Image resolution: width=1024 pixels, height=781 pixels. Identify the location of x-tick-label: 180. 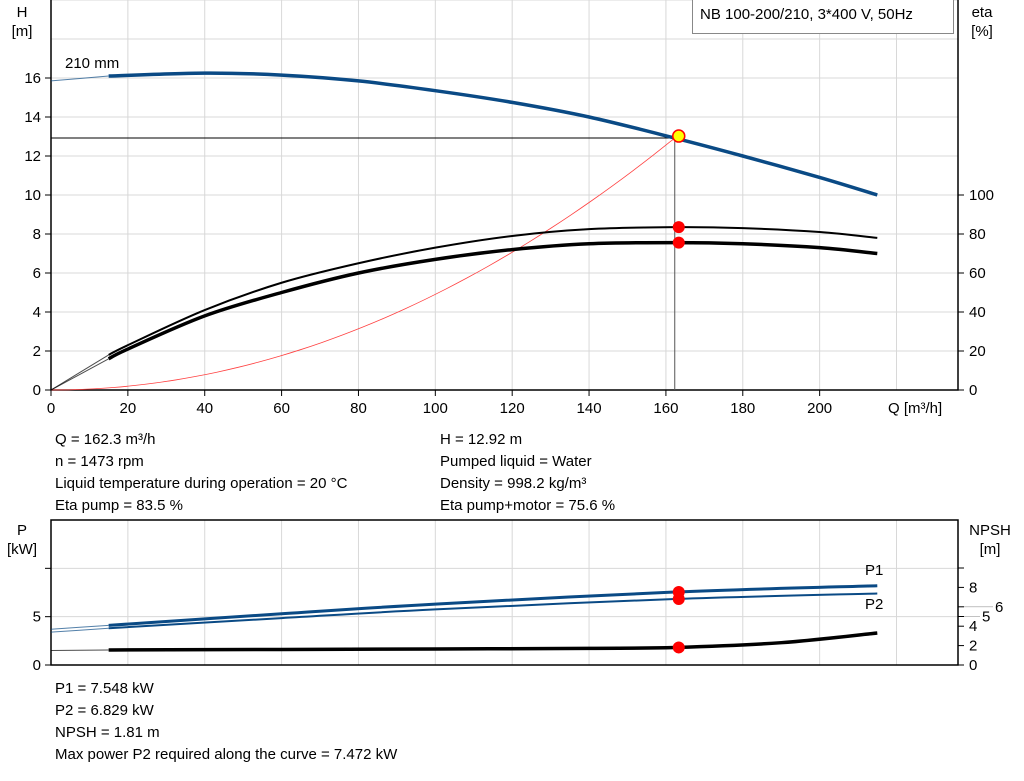
(742, 408).